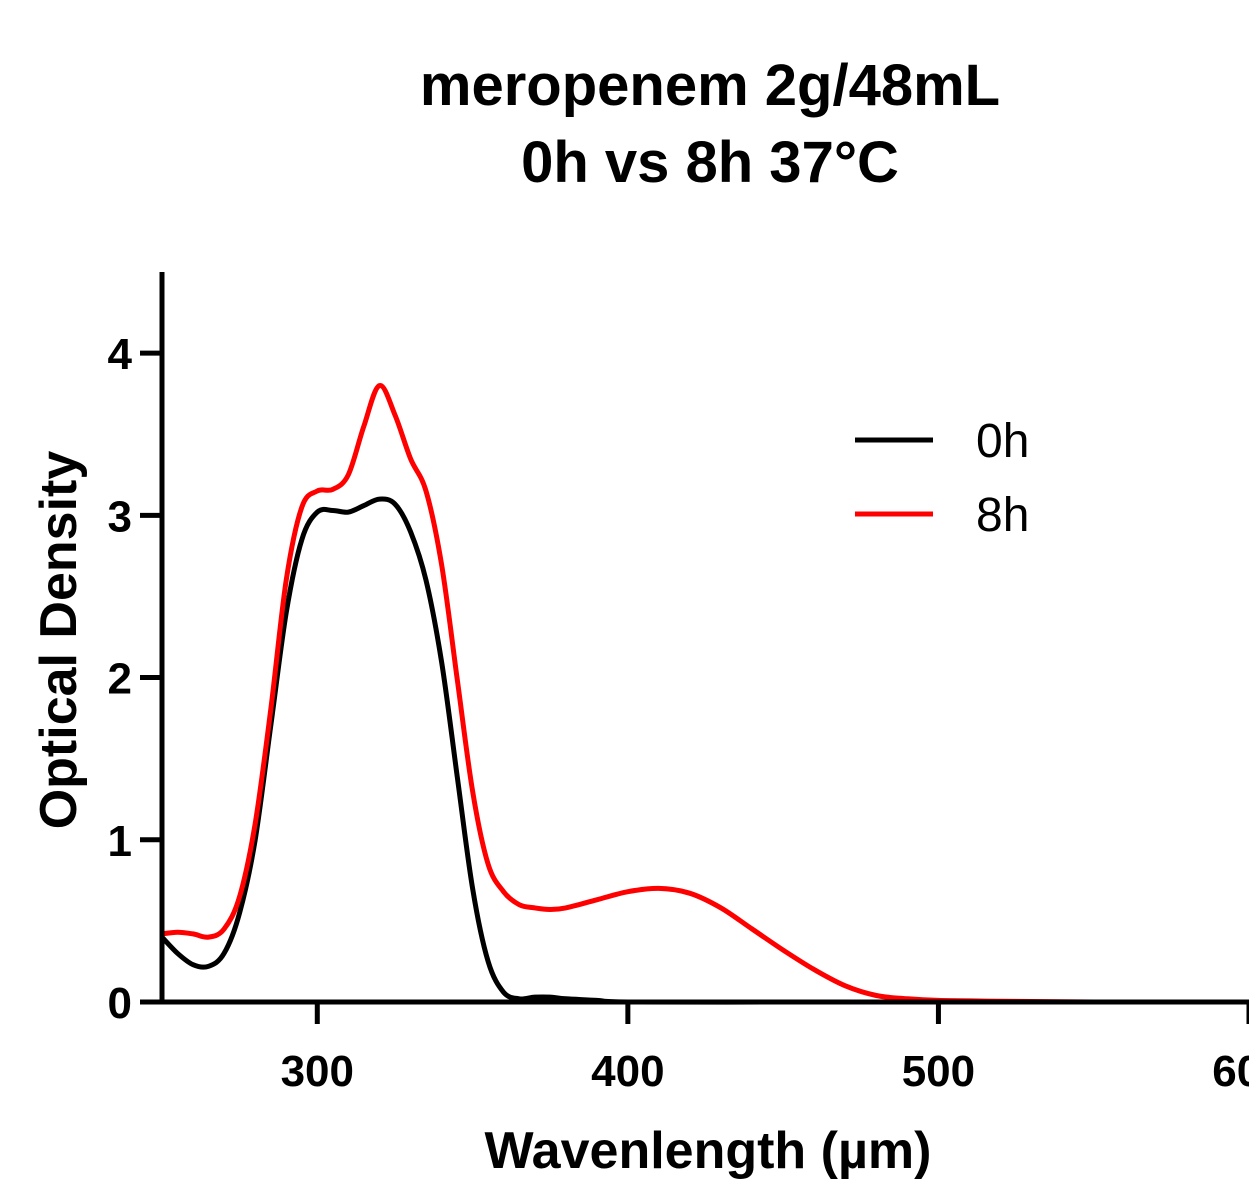 Image resolution: width=1249 pixels, height=1179 pixels. I want to click on y-tick-label: 2, so click(120, 679).